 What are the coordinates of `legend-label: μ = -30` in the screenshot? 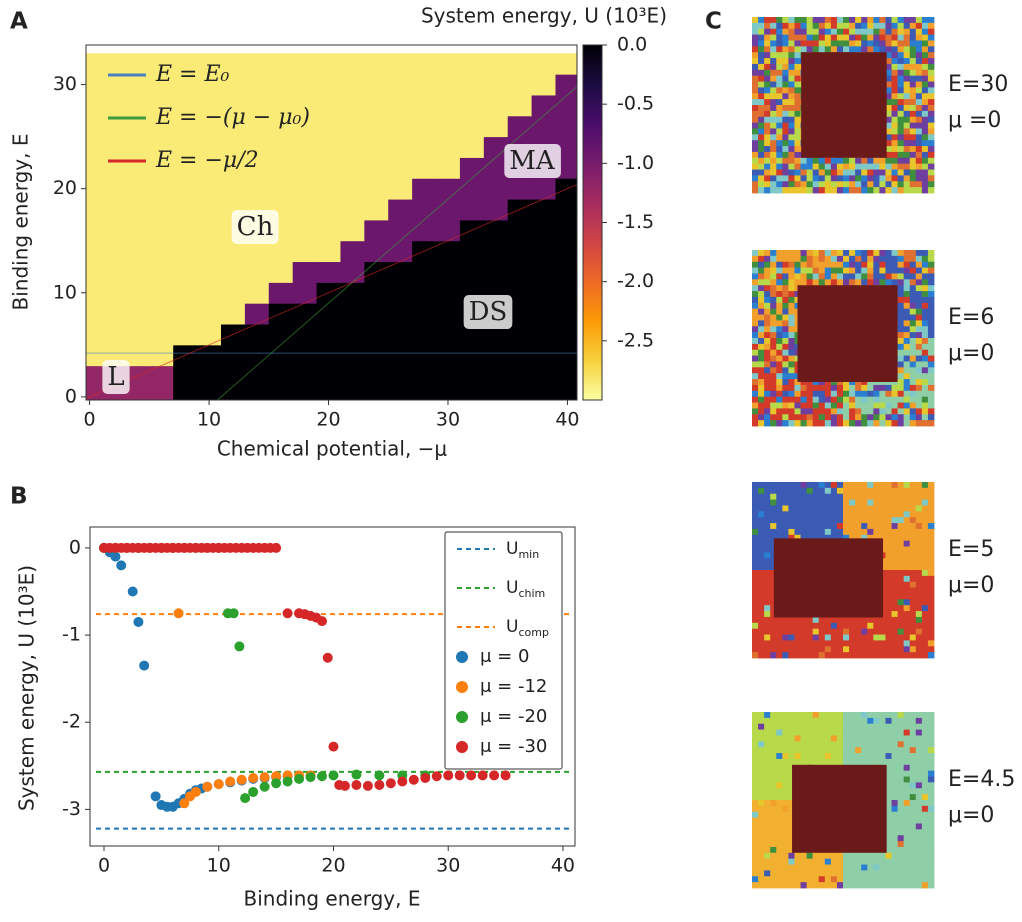 It's located at (513, 746).